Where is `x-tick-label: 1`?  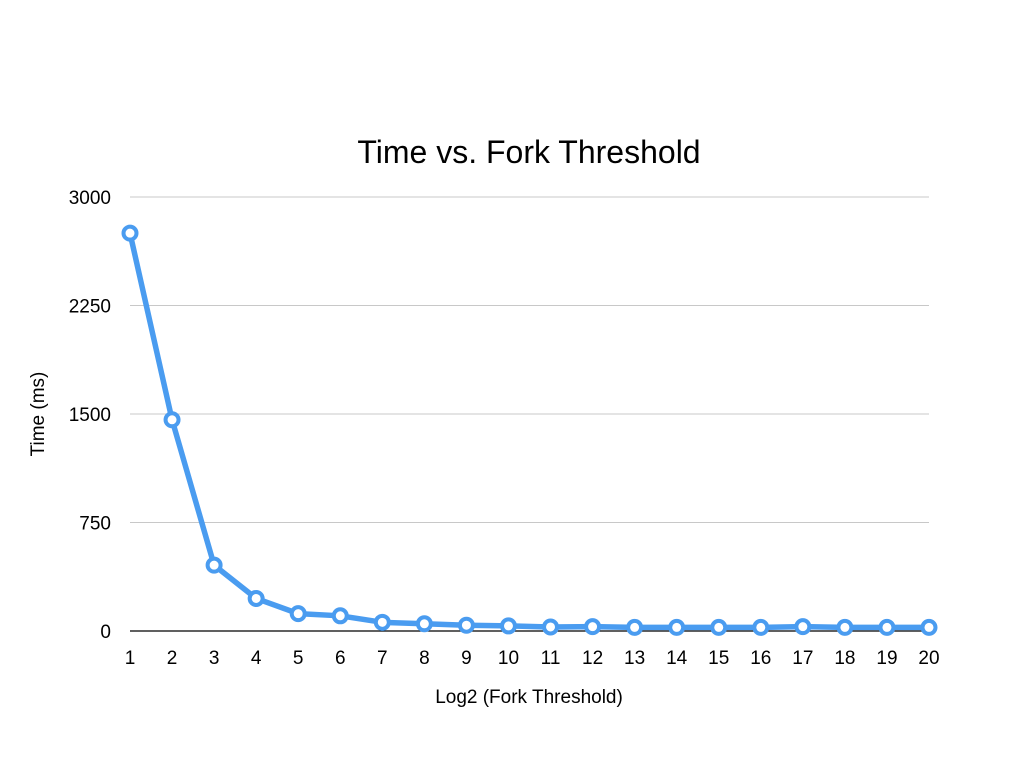 x-tick-label: 1 is located at coordinates (130, 658).